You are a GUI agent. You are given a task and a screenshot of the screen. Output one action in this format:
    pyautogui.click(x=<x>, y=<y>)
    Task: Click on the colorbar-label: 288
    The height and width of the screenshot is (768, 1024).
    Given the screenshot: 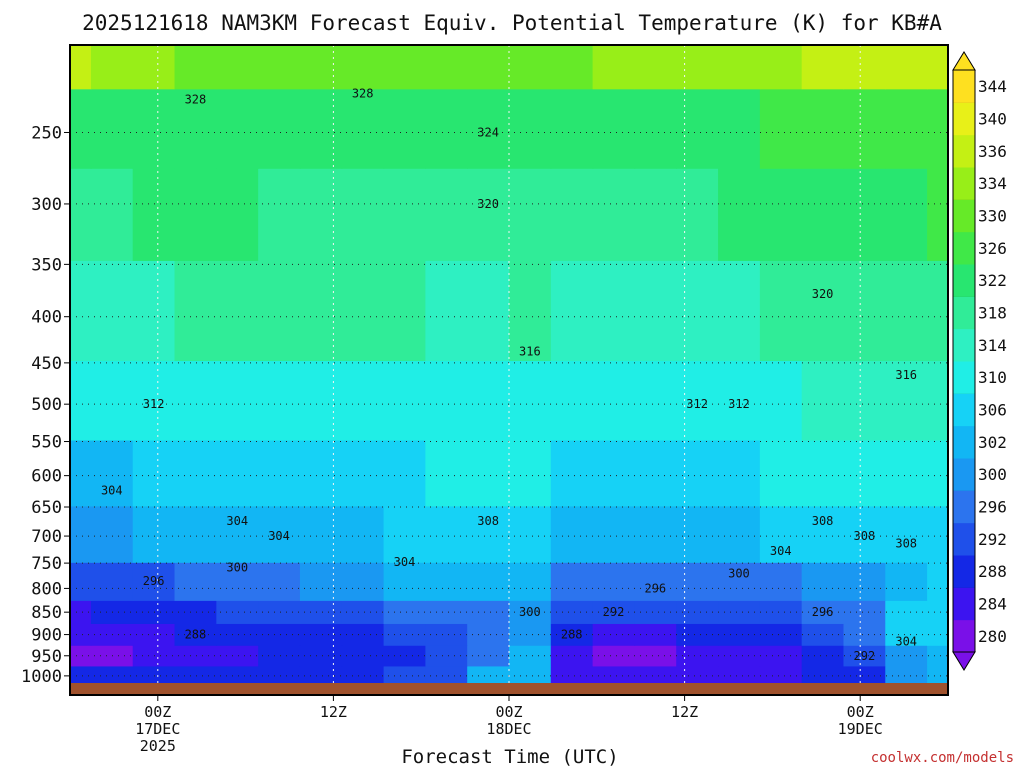 What is the action you would take?
    pyautogui.click(x=992, y=571)
    